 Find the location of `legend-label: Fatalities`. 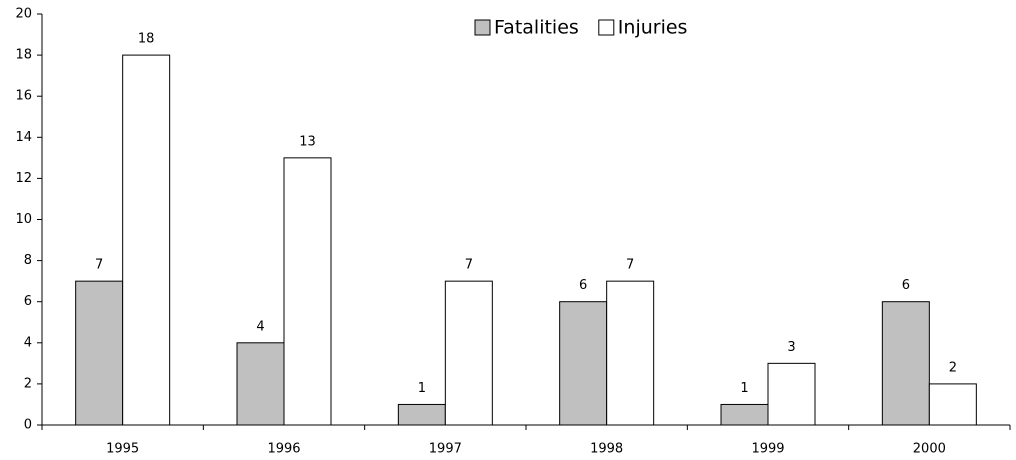

legend-label: Fatalities is located at coordinates (536, 28).